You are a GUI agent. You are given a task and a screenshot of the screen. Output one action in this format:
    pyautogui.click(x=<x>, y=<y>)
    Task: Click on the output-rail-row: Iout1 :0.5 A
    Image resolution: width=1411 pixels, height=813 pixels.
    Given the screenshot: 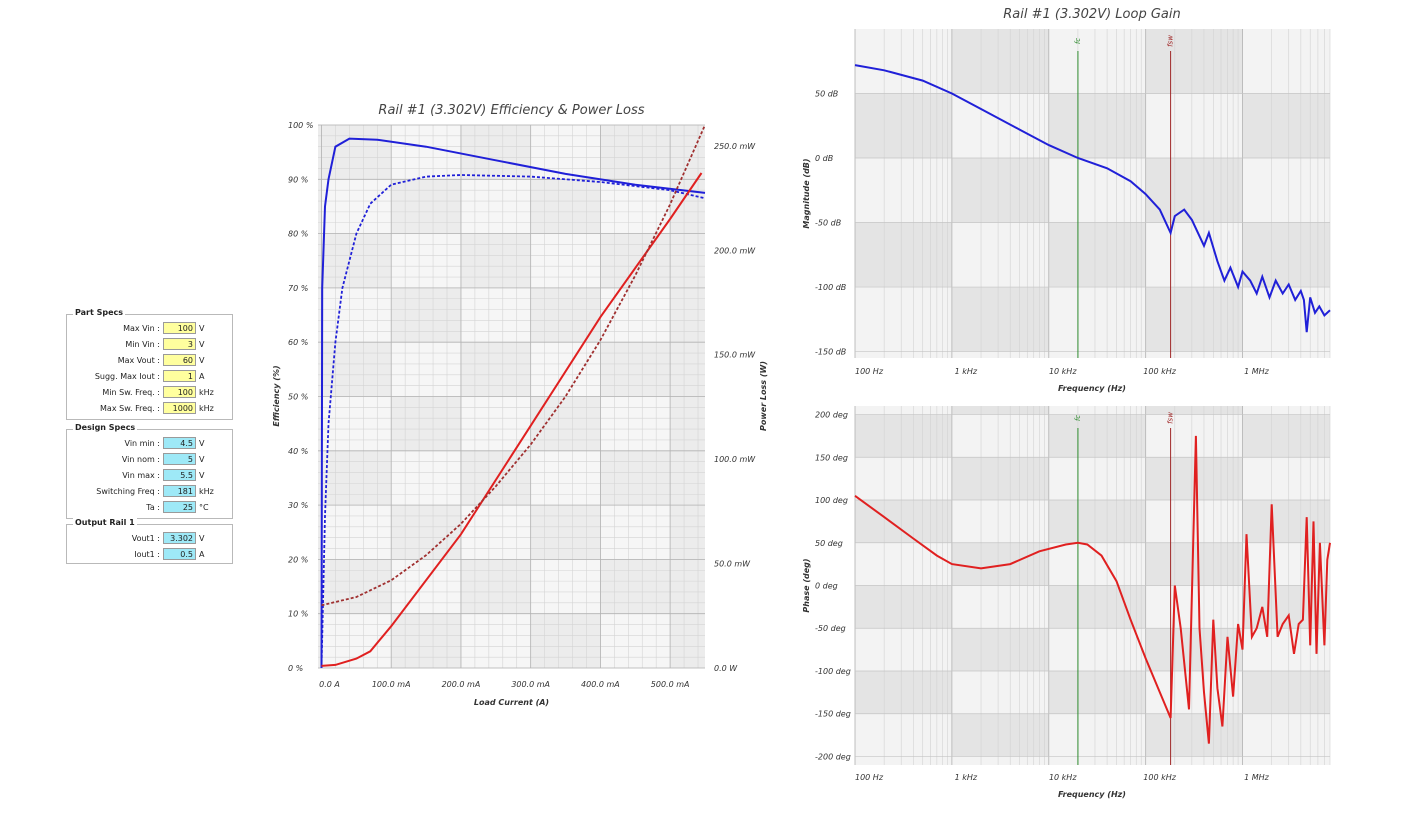 What is the action you would take?
    pyautogui.click(x=149, y=555)
    